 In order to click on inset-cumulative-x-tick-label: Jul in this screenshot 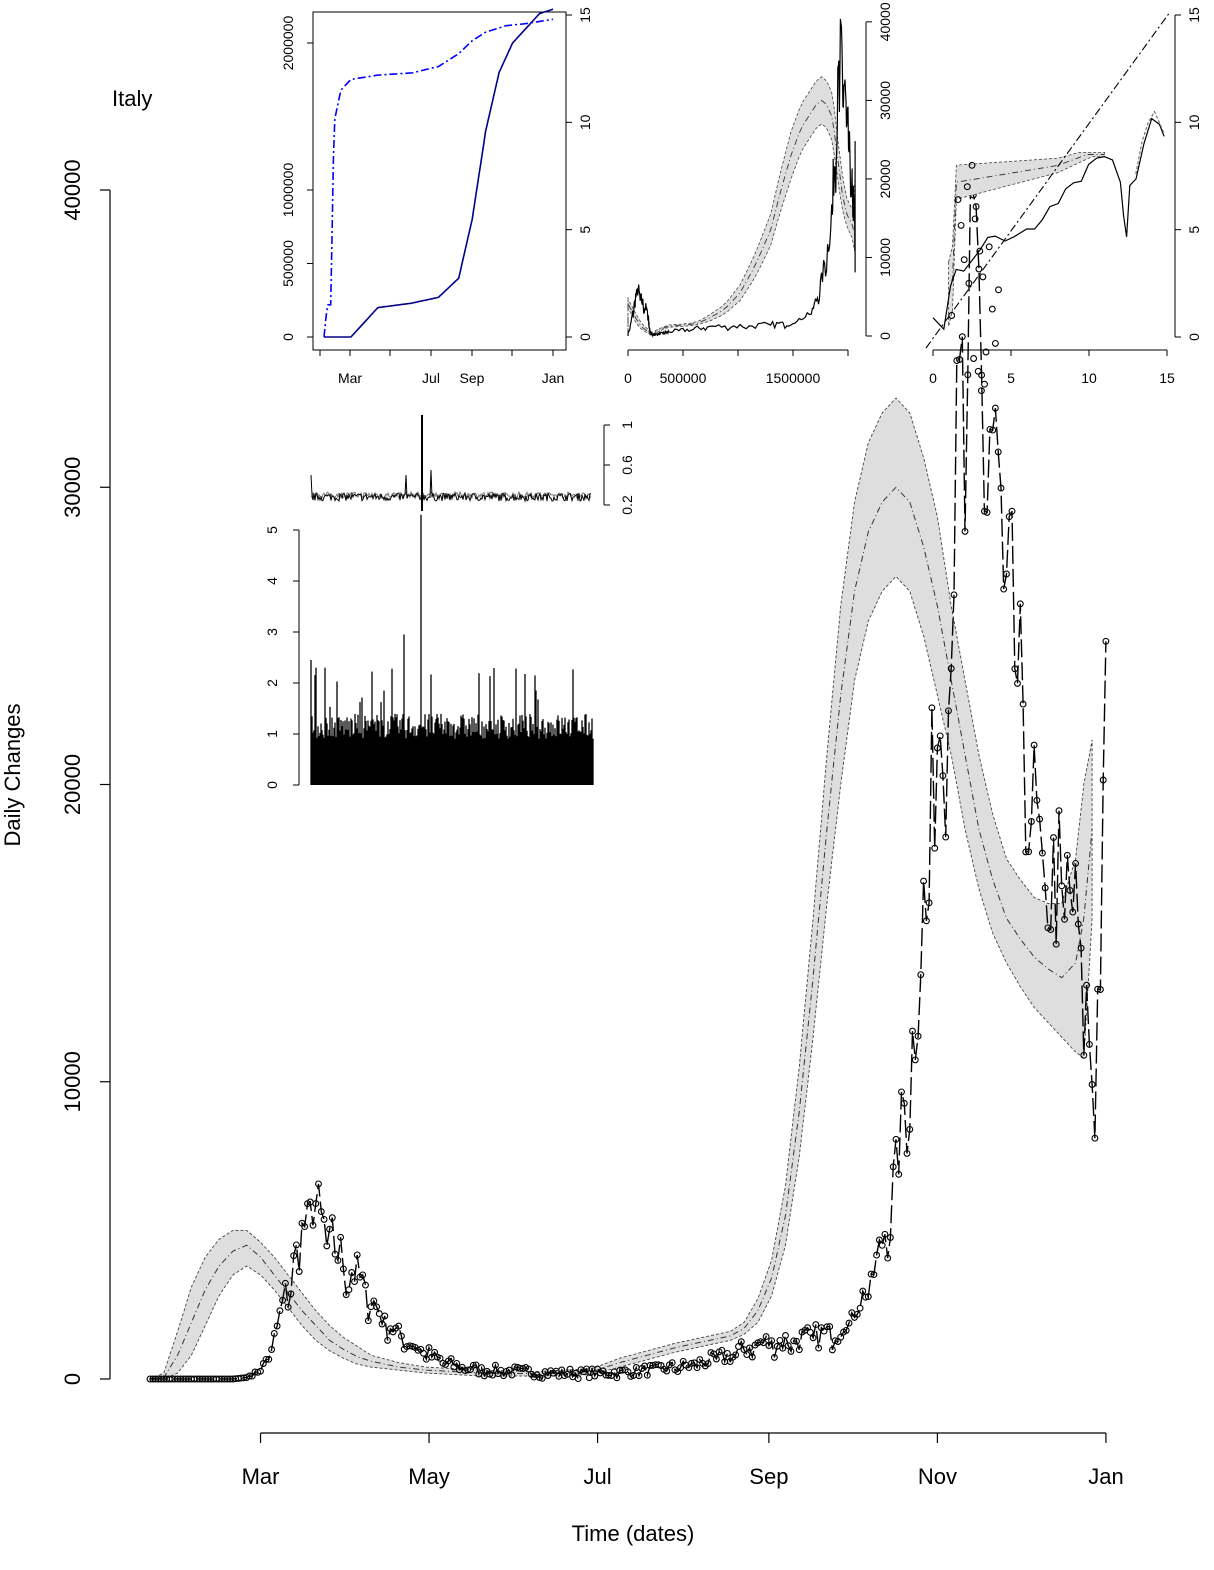, I will do `click(431, 378)`.